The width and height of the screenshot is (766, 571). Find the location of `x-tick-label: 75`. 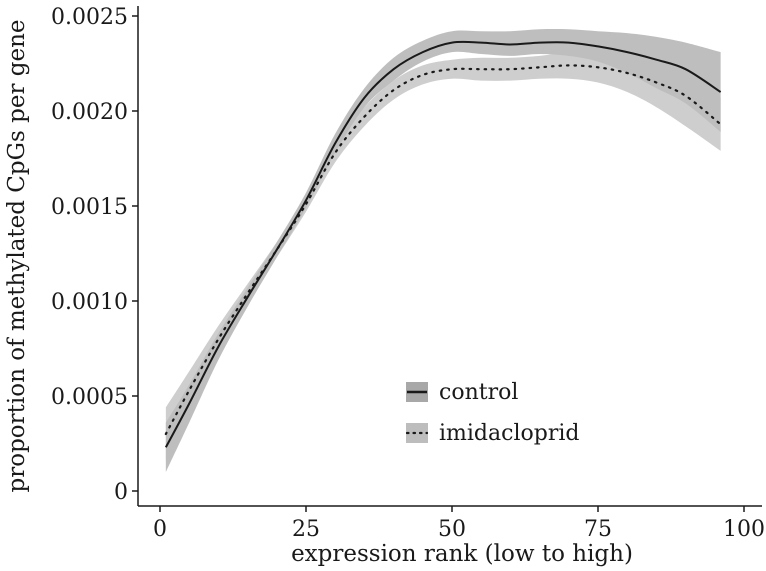

x-tick-label: 75 is located at coordinates (598, 529).